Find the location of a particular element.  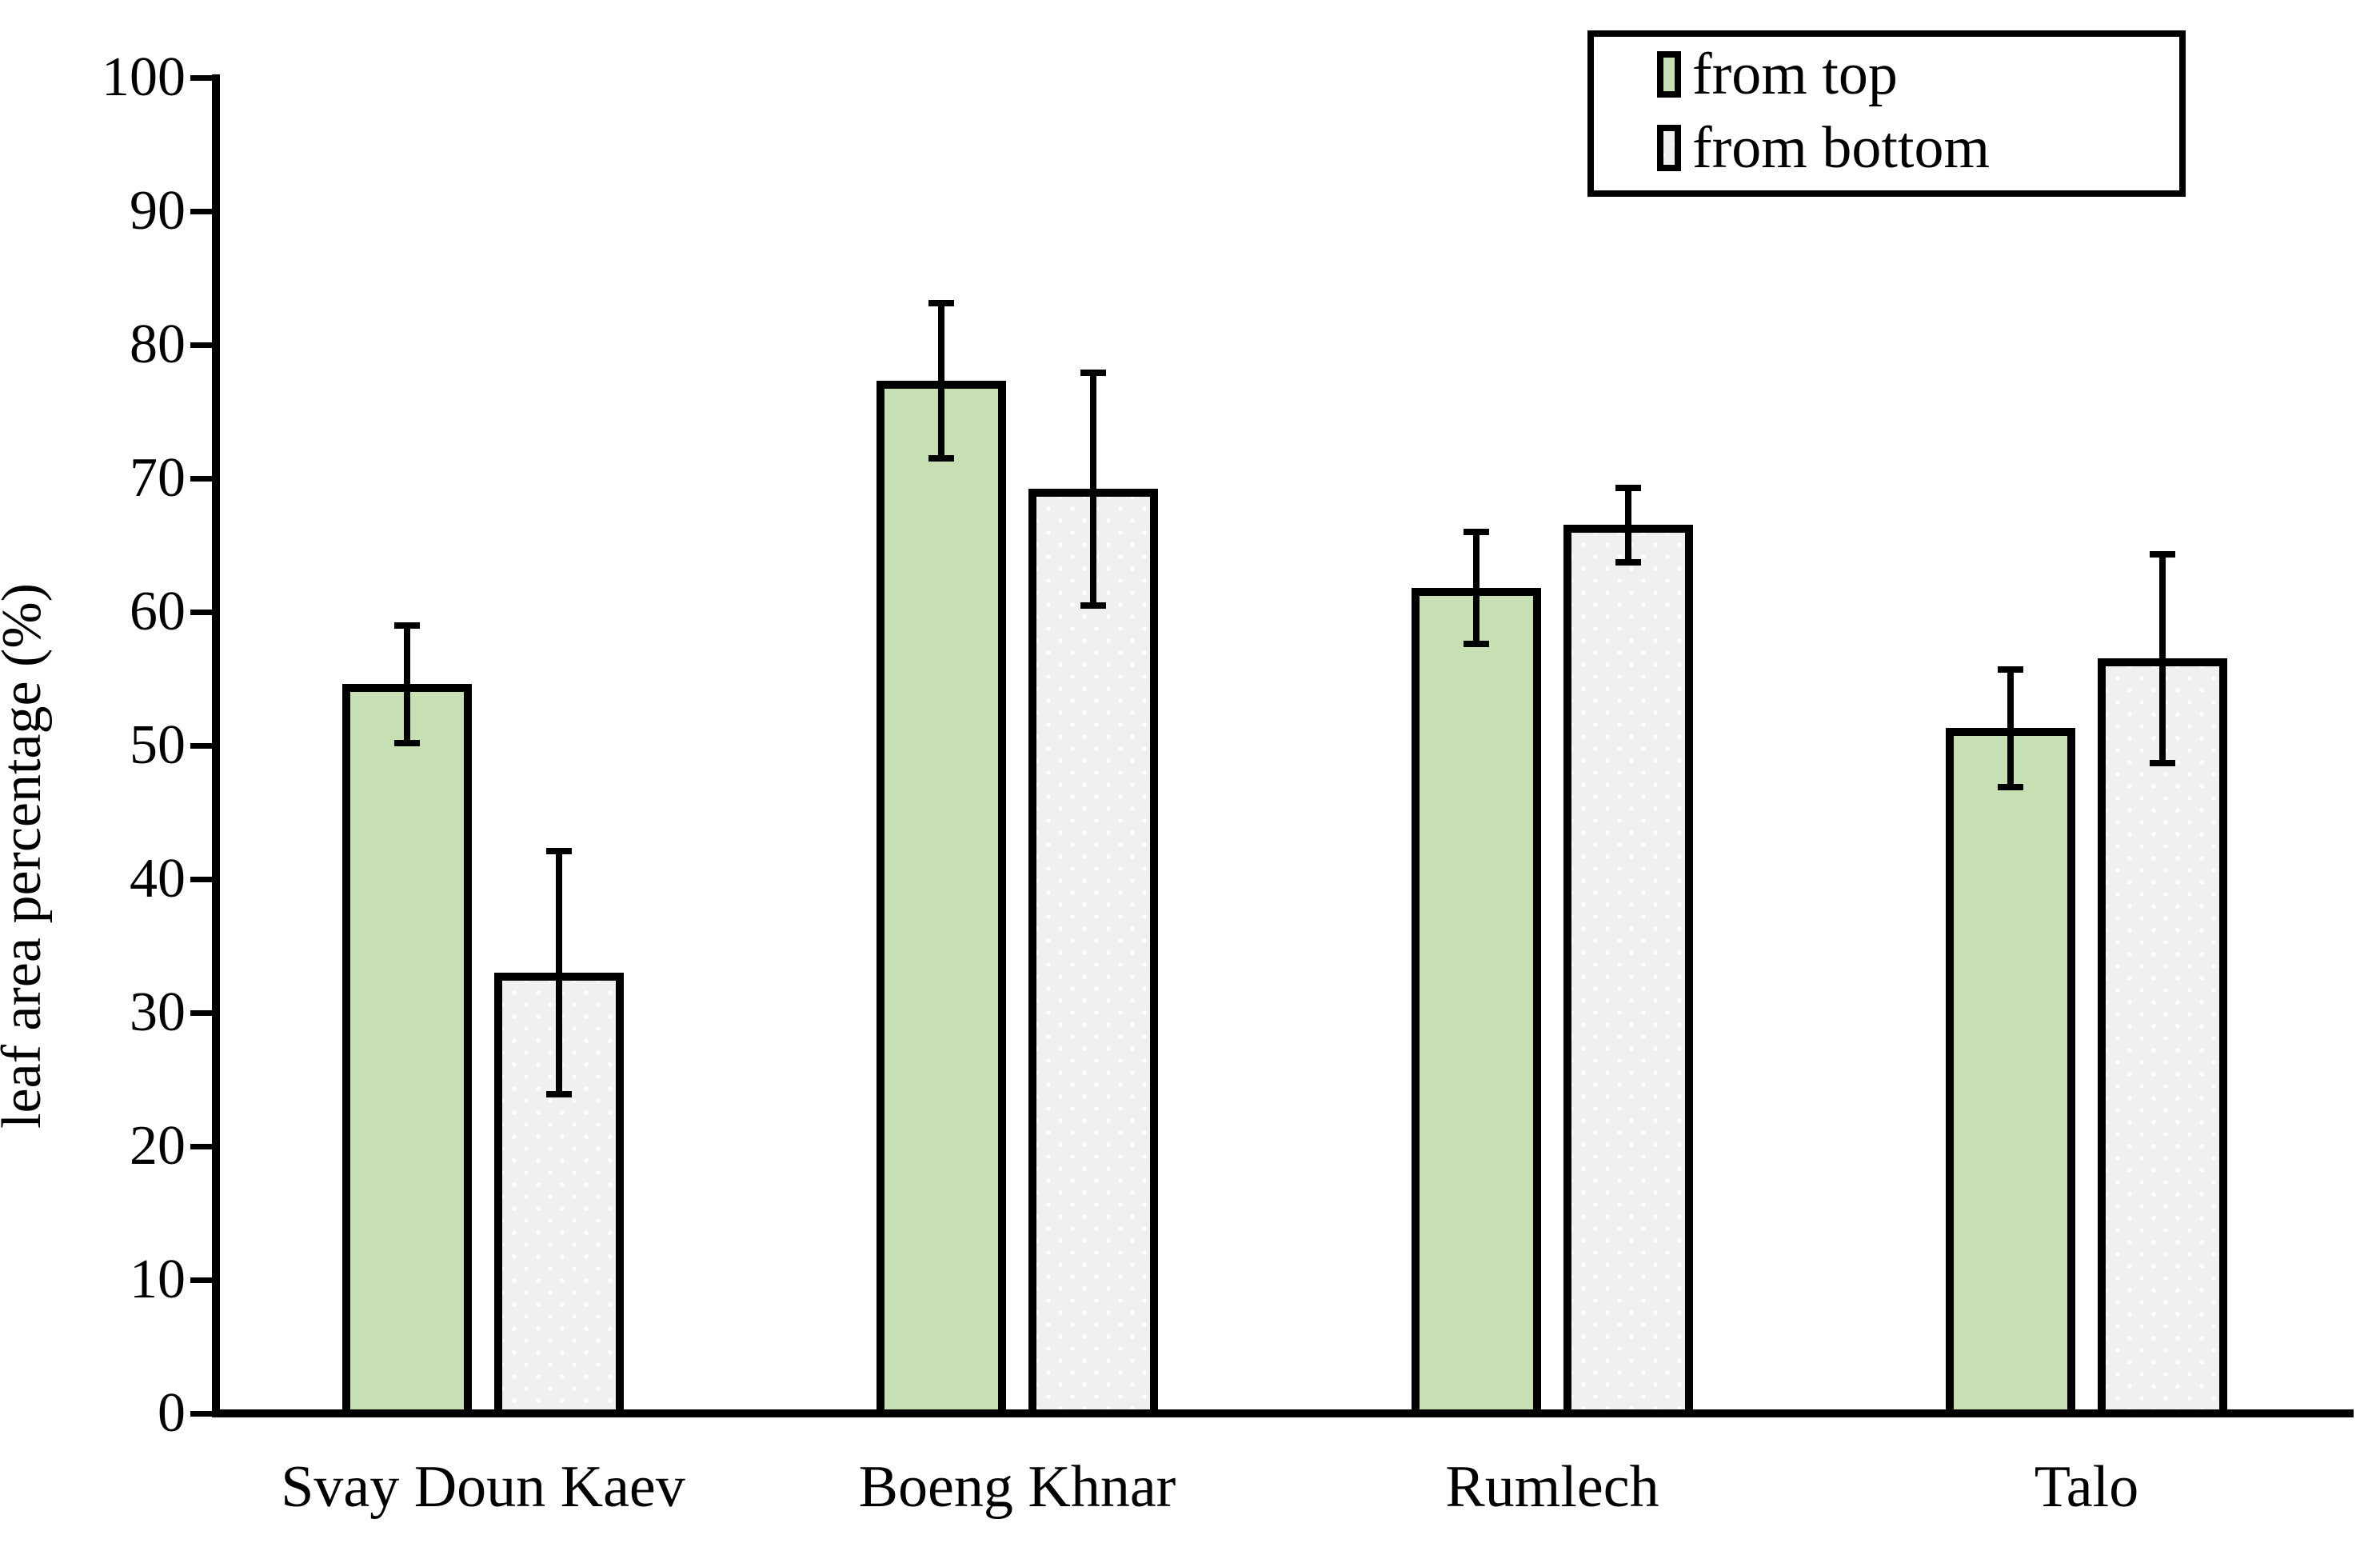

x-category-label-rumlech: Rumlech is located at coordinates (1552, 1487).